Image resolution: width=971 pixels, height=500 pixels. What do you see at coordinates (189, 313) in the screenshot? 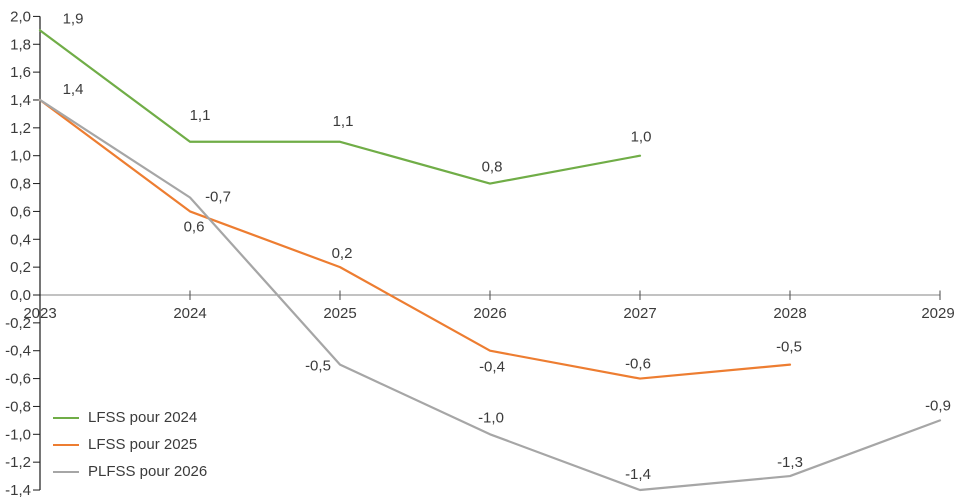
I see `x-tick-label: 2024` at bounding box center [189, 313].